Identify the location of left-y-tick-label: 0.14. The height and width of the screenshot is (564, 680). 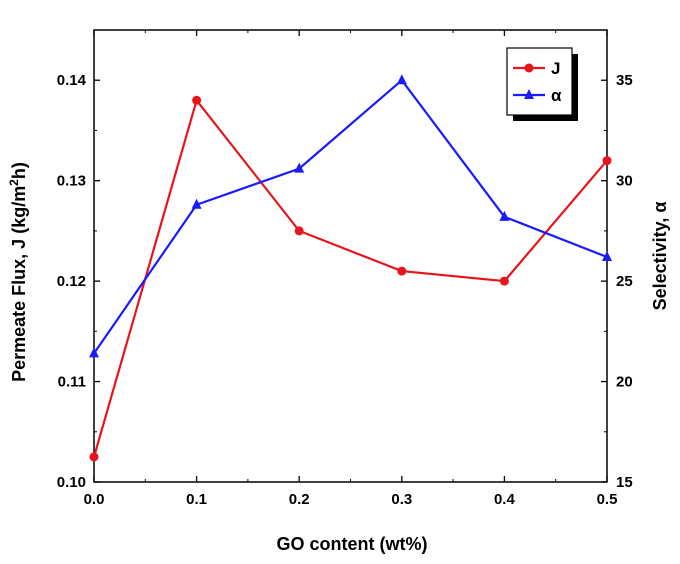
(72, 80).